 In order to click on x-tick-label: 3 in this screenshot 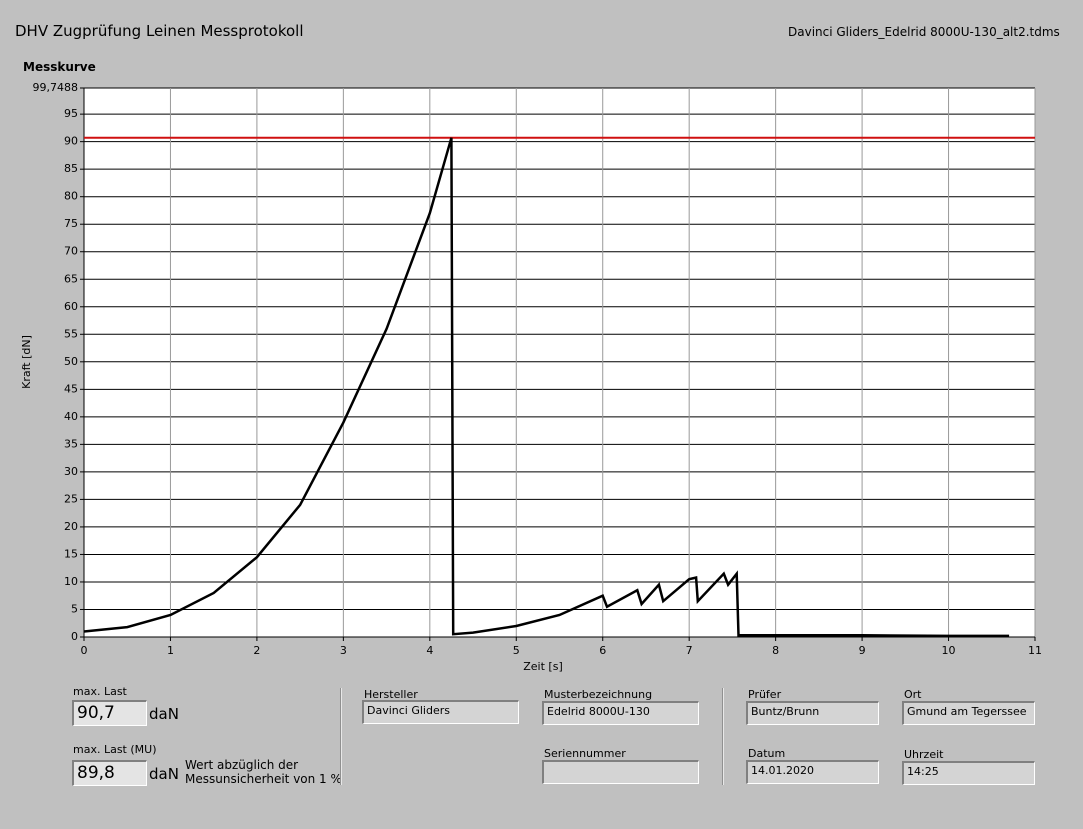, I will do `click(343, 650)`.